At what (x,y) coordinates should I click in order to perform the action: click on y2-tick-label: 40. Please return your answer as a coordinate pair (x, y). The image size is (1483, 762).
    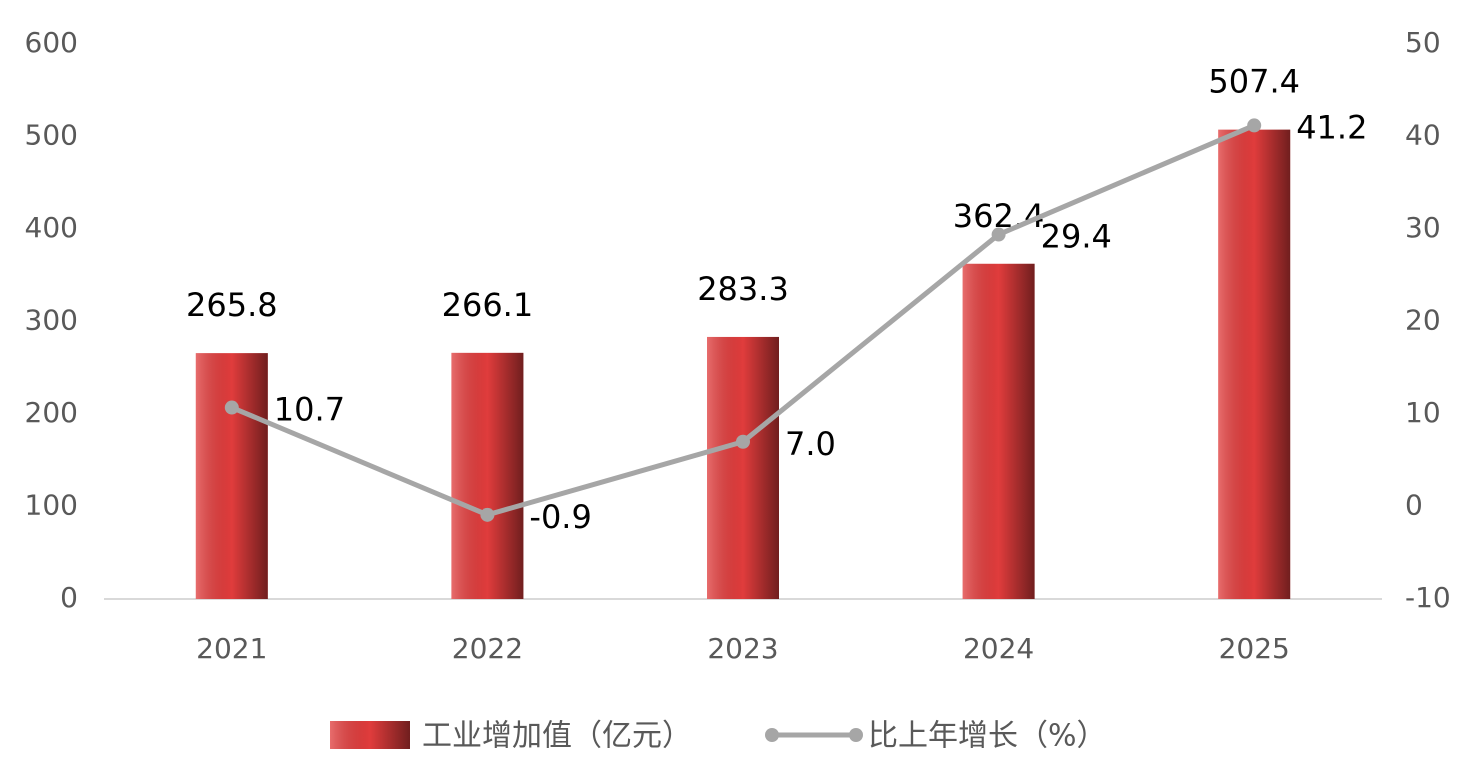
    Looking at the image, I should click on (1423, 135).